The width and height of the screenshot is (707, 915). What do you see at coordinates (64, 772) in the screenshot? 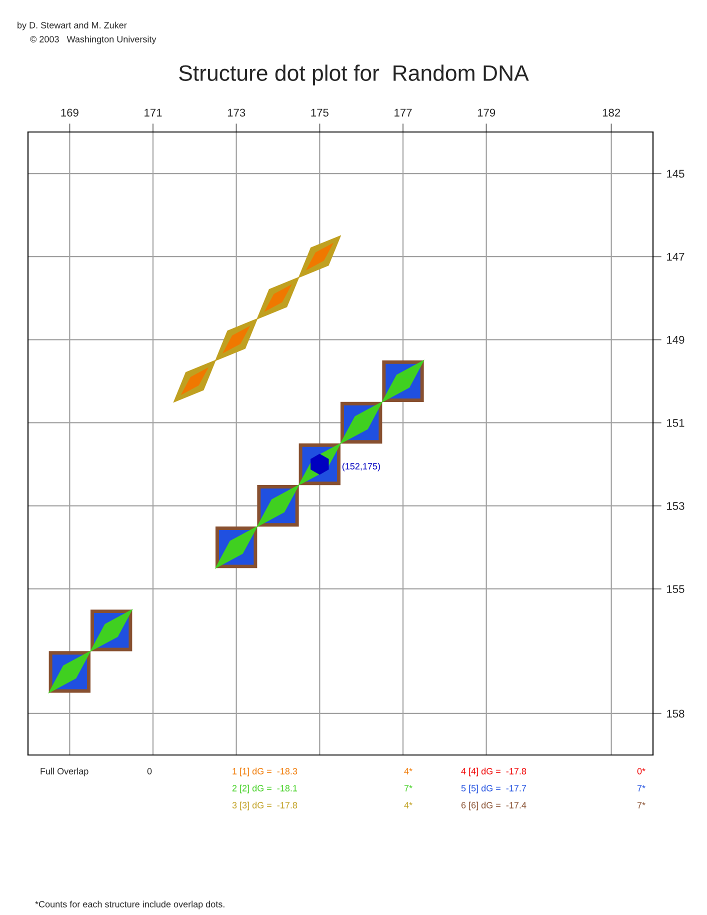
I see `text: Full Overlap` at bounding box center [64, 772].